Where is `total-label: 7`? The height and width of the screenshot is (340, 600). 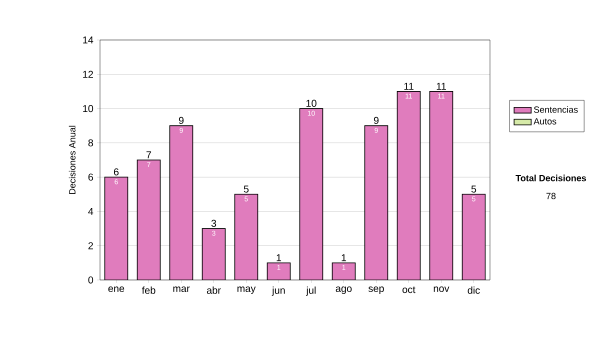
total-label: 7 is located at coordinates (149, 154).